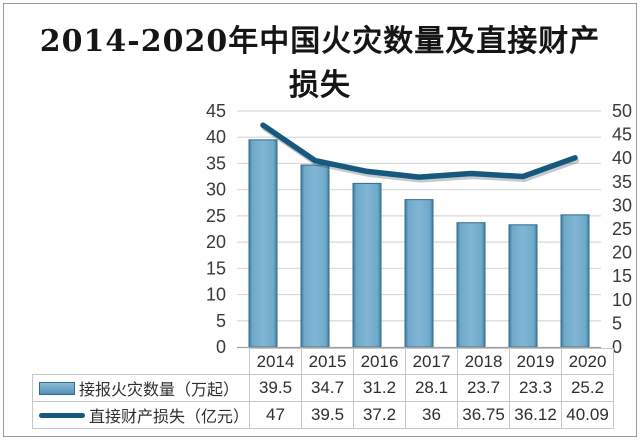  What do you see at coordinates (380, 361) in the screenshot?
I see `year-header-2016: 2016` at bounding box center [380, 361].